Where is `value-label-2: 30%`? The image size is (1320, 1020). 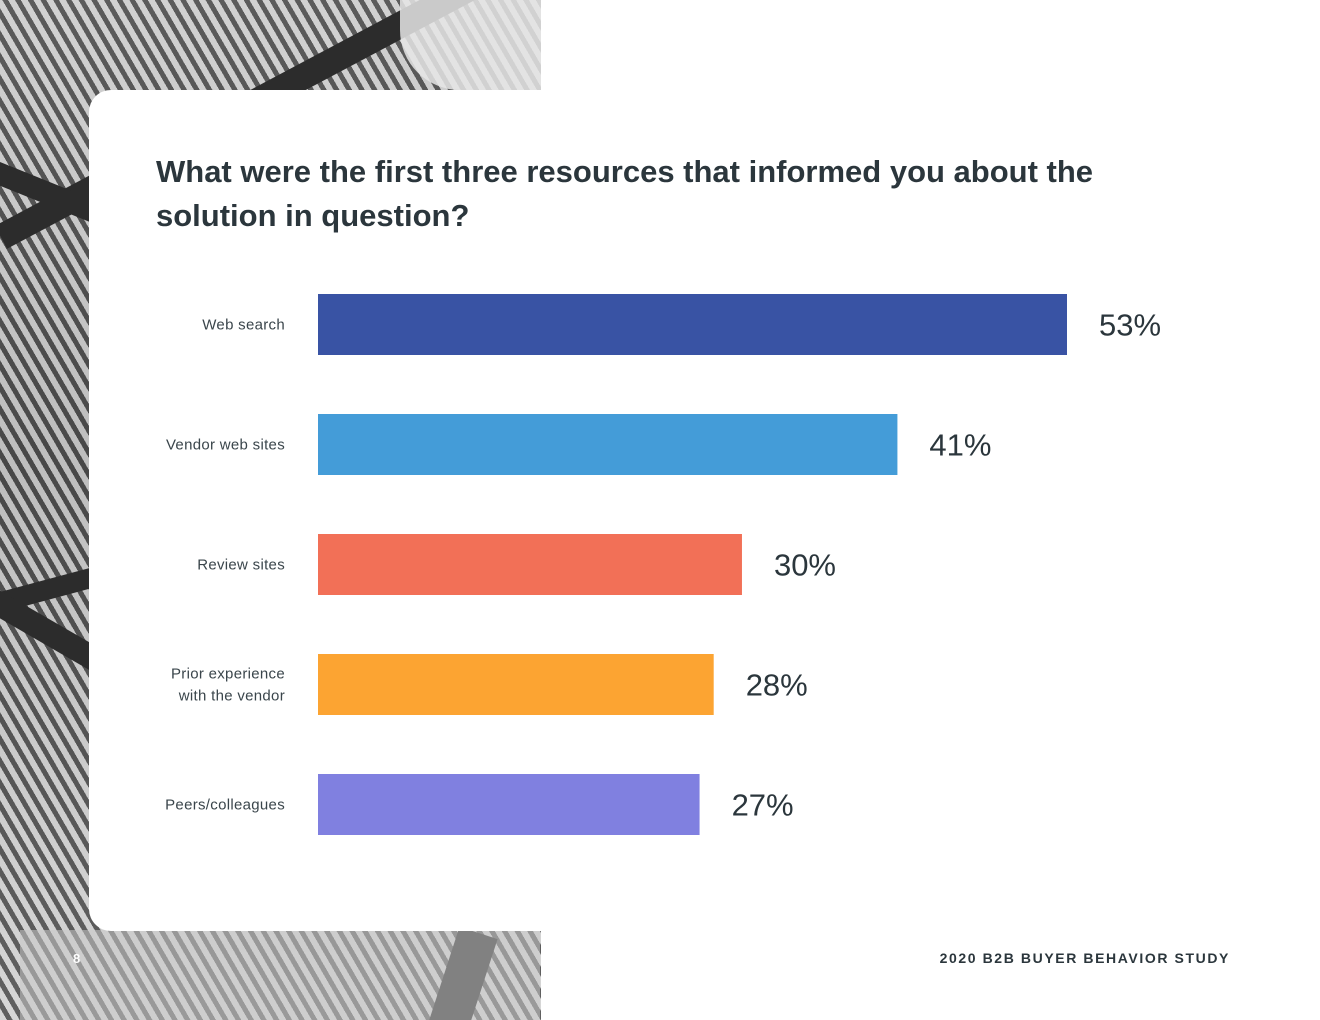
value-label-2: 30% is located at coordinates (805, 565).